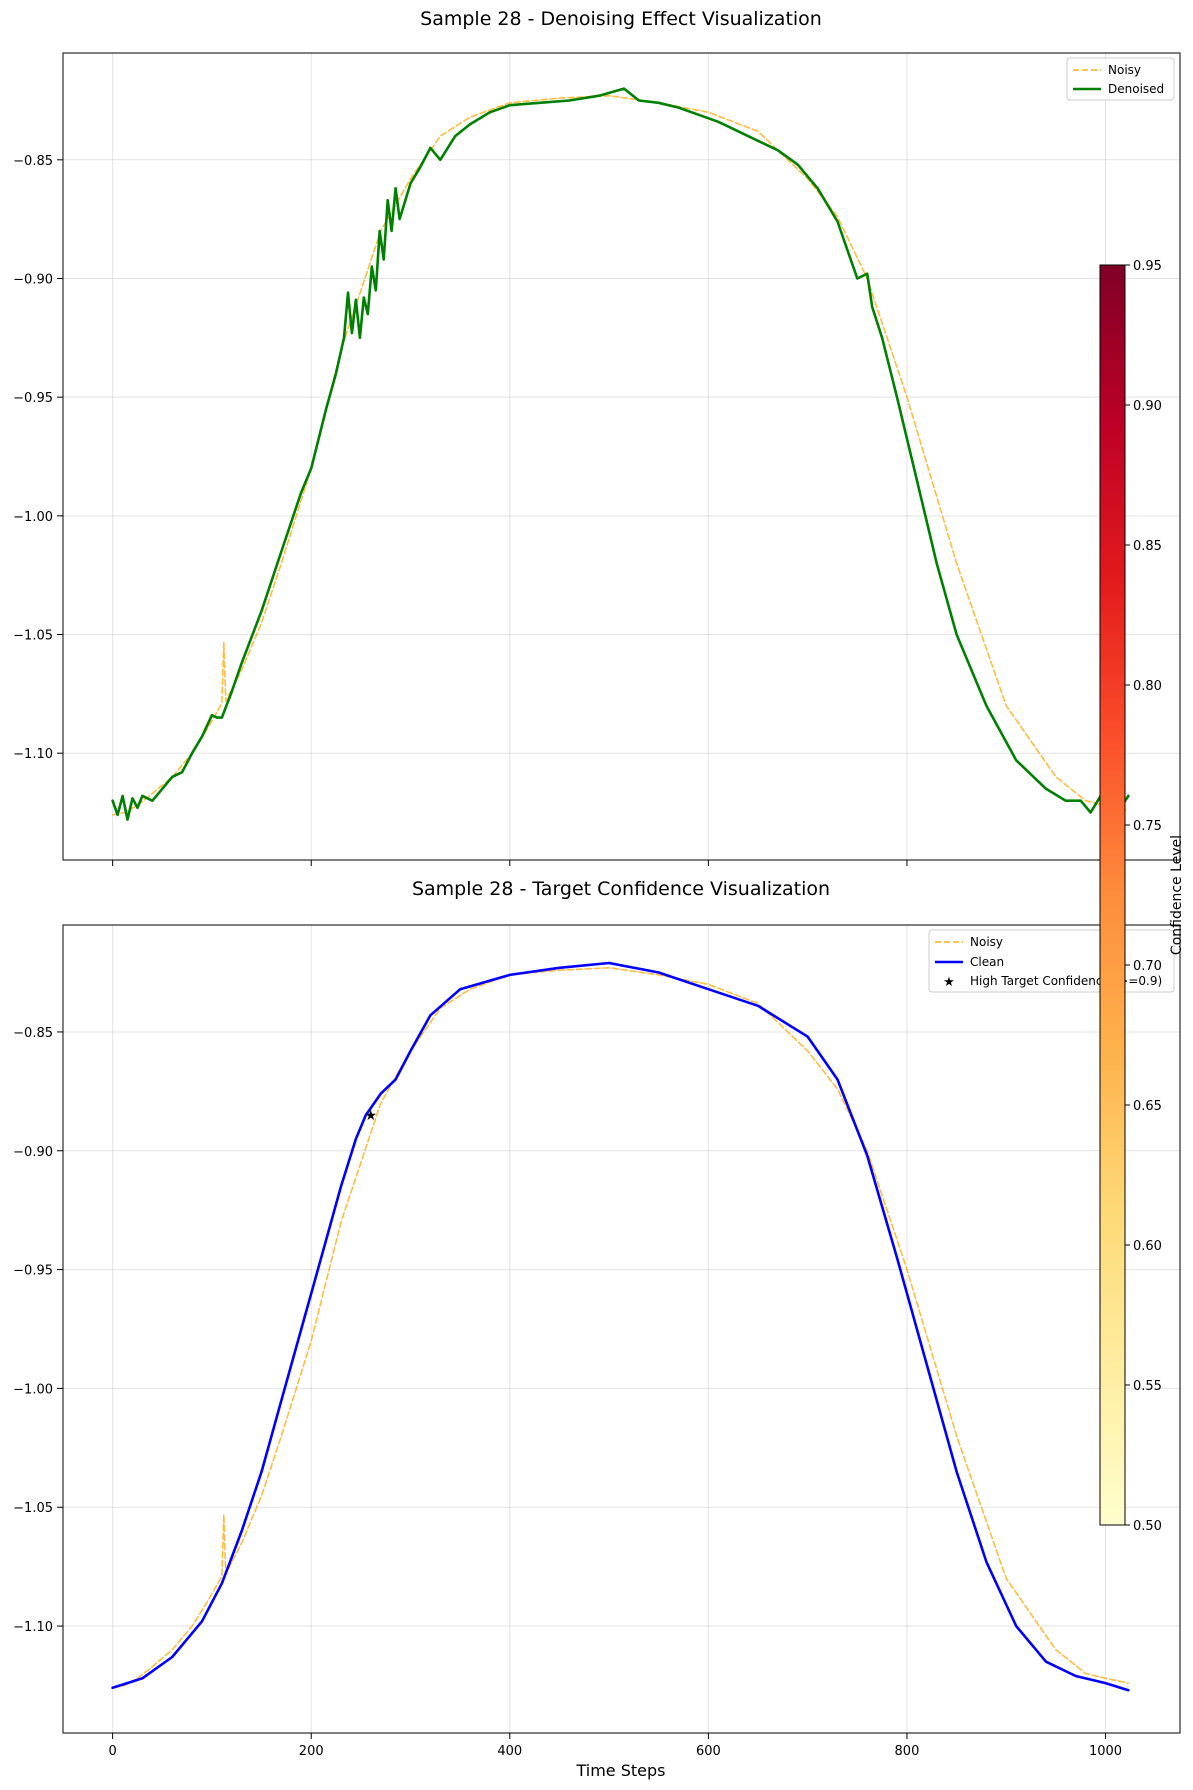 The image size is (1193, 1790). Describe the element at coordinates (1120, 79) in the screenshot. I see `legend: Noisy Denoised` at that location.